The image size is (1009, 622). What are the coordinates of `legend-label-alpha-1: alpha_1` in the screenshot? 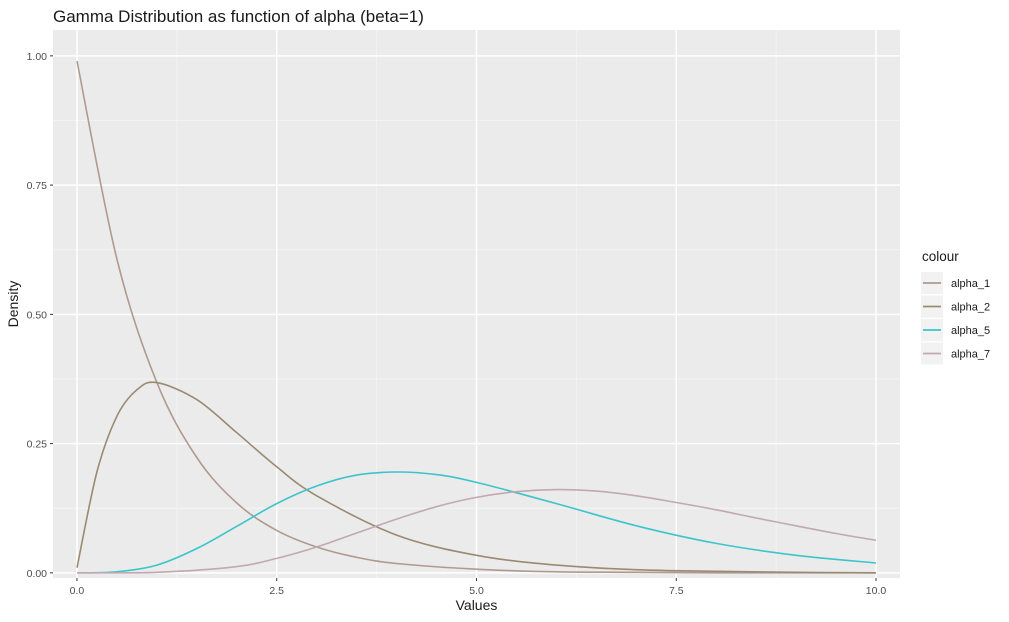 It's located at (970, 284).